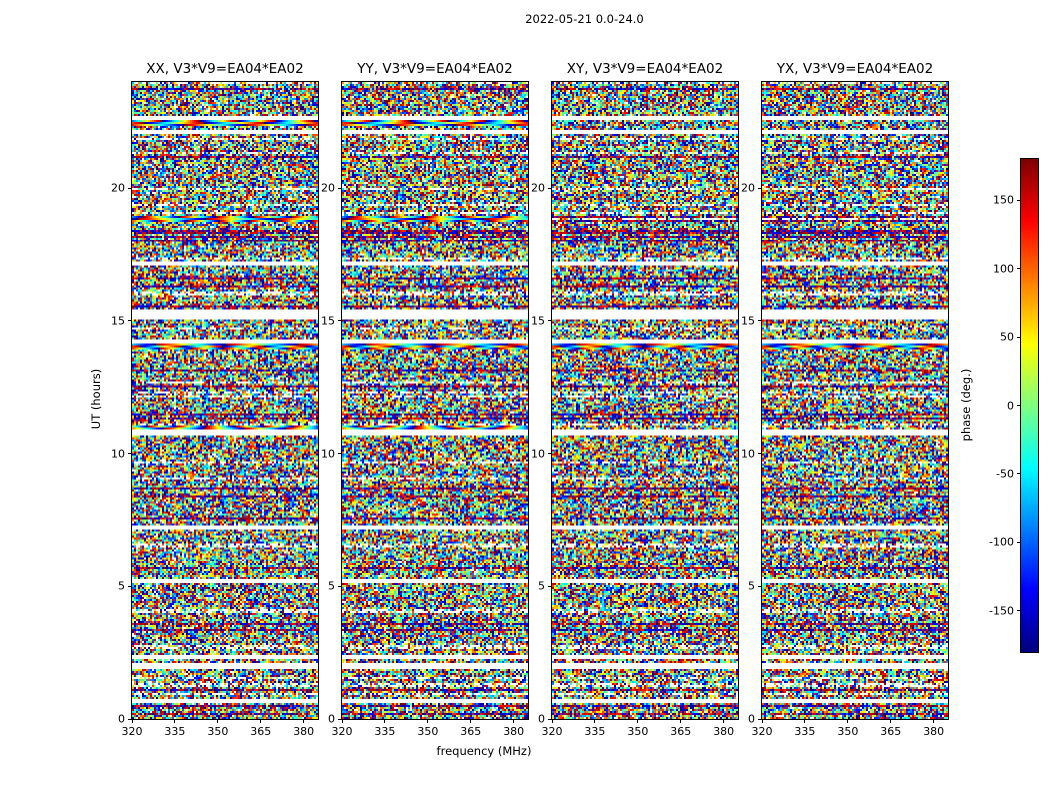  Describe the element at coordinates (225, 400) in the screenshot. I see `subplot-xx-heatmap` at that location.